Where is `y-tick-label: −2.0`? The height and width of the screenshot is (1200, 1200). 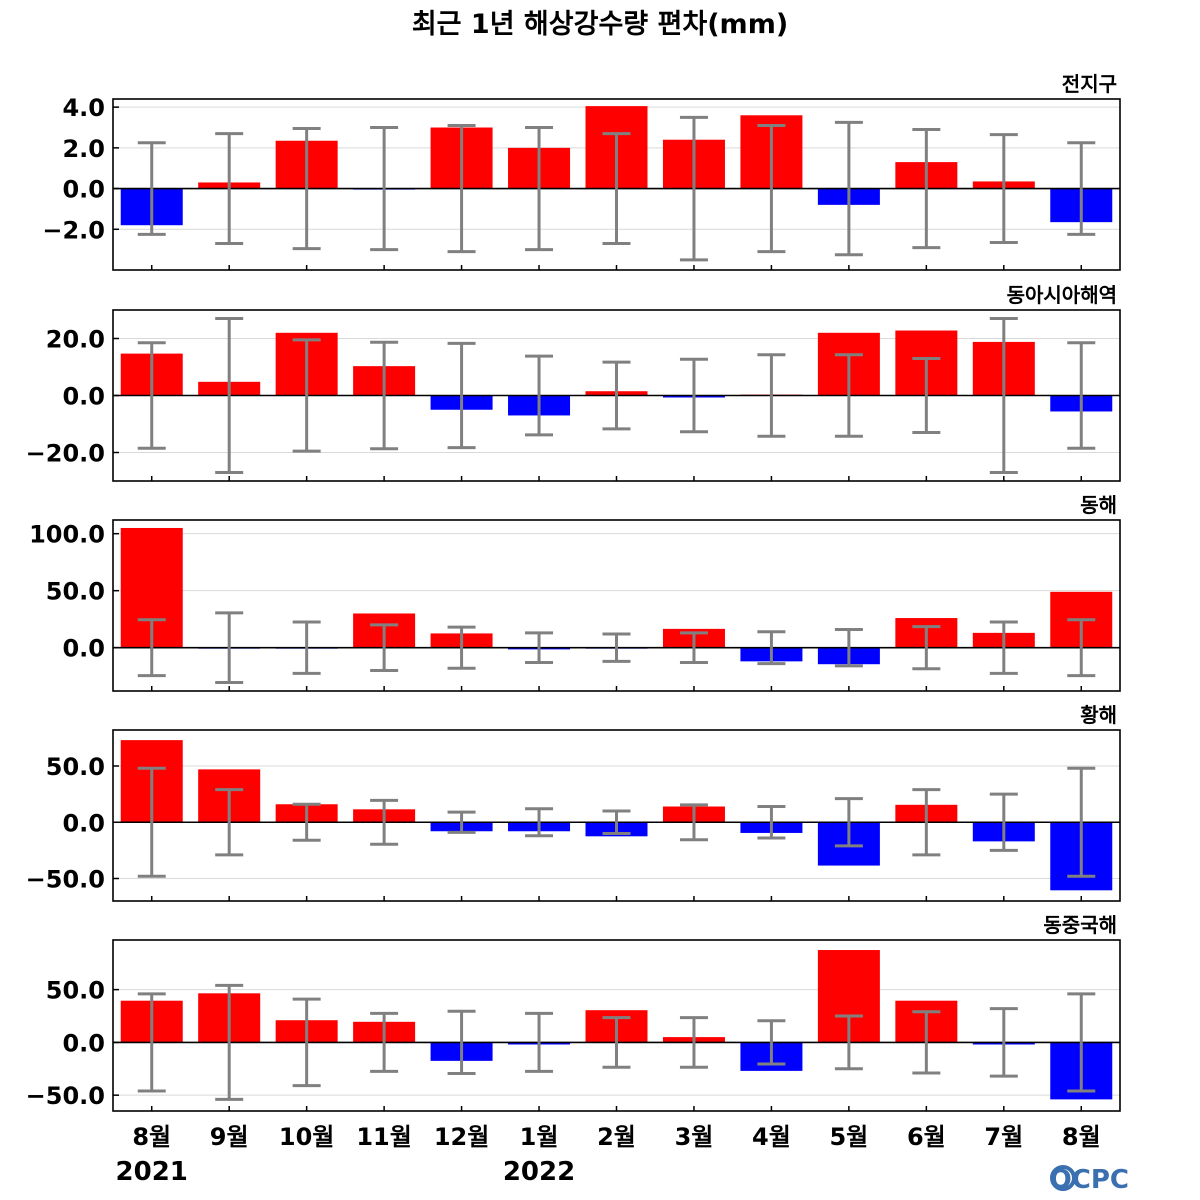
y-tick-label: −2.0 is located at coordinates (73, 230).